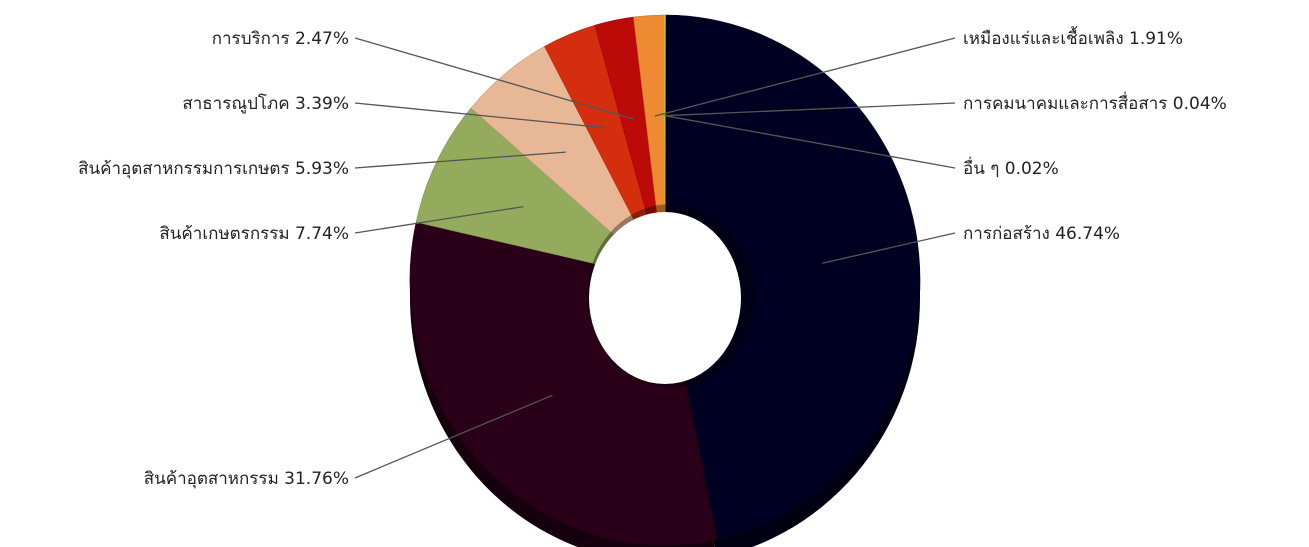 The height and width of the screenshot is (547, 1309). Describe the element at coordinates (254, 234) in the screenshot. I see `slice-label-3: สินค้าเกษตรกรรม 7.74%` at that location.